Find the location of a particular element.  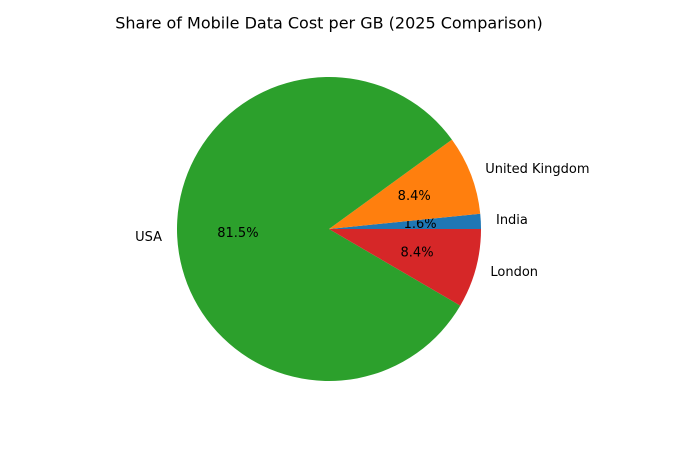

slice-label: USA is located at coordinates (148, 237).